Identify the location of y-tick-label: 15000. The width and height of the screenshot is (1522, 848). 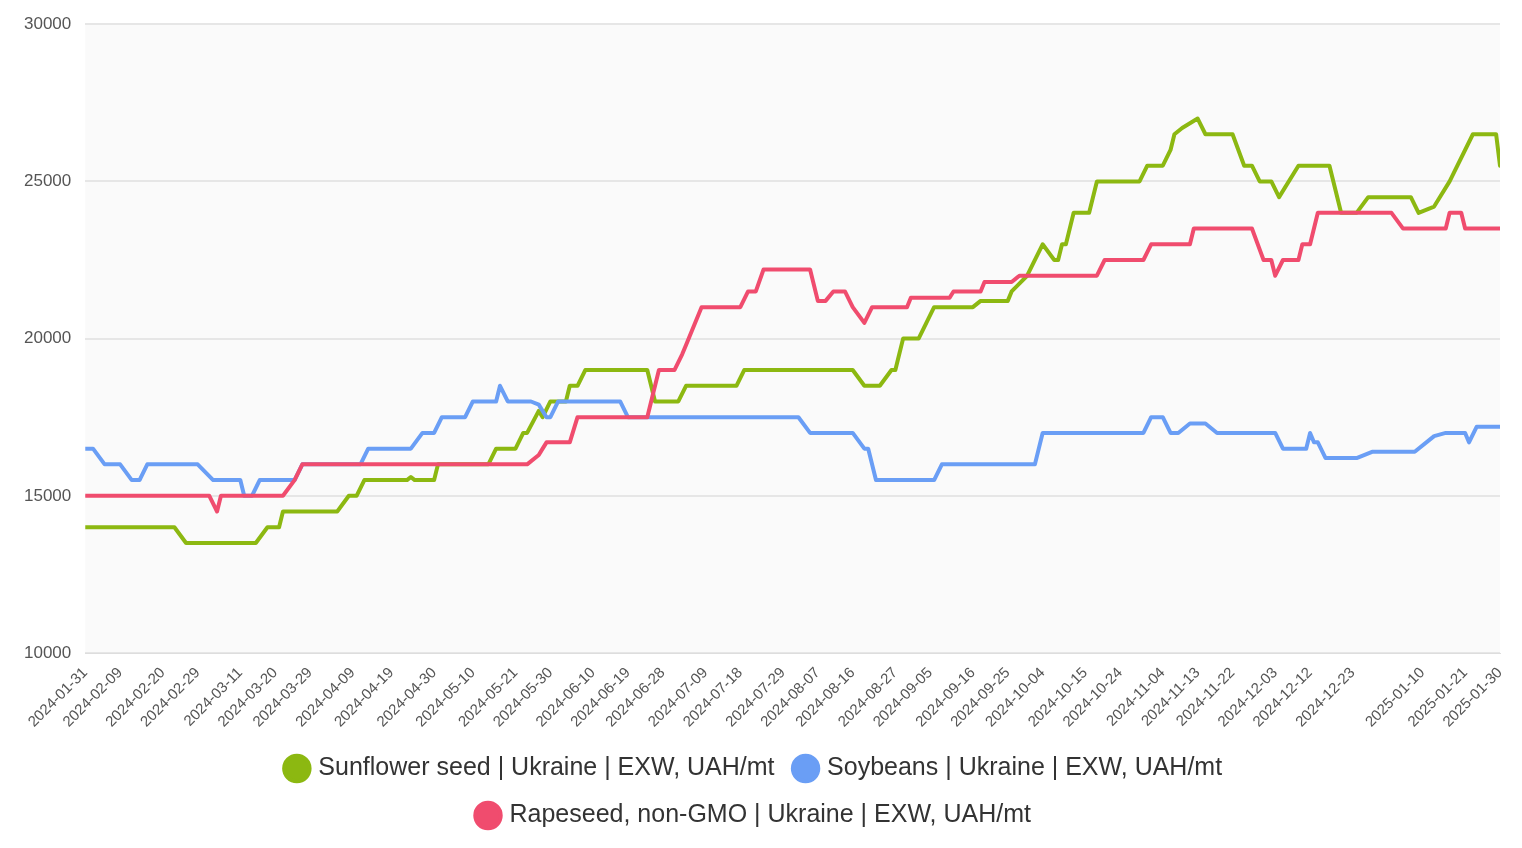
(47, 495).